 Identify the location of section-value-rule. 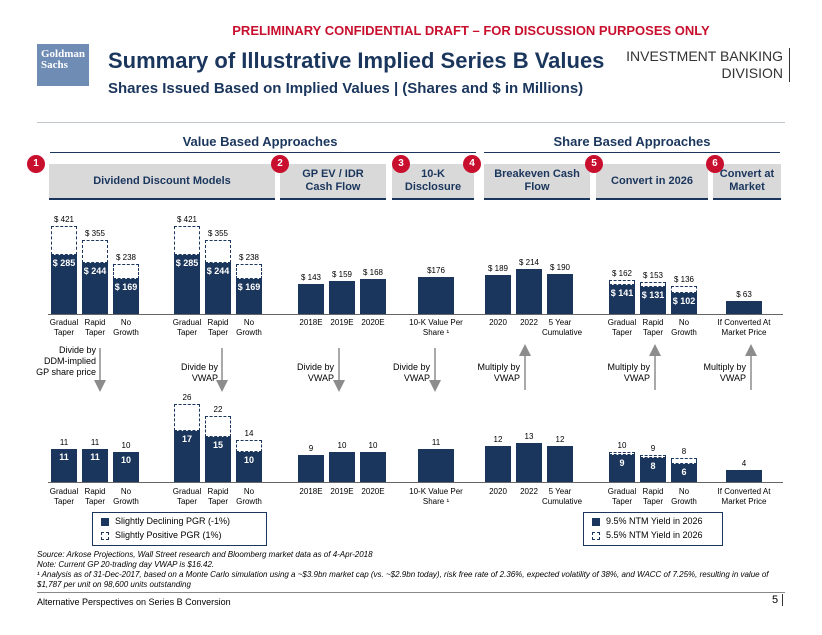
(263, 152).